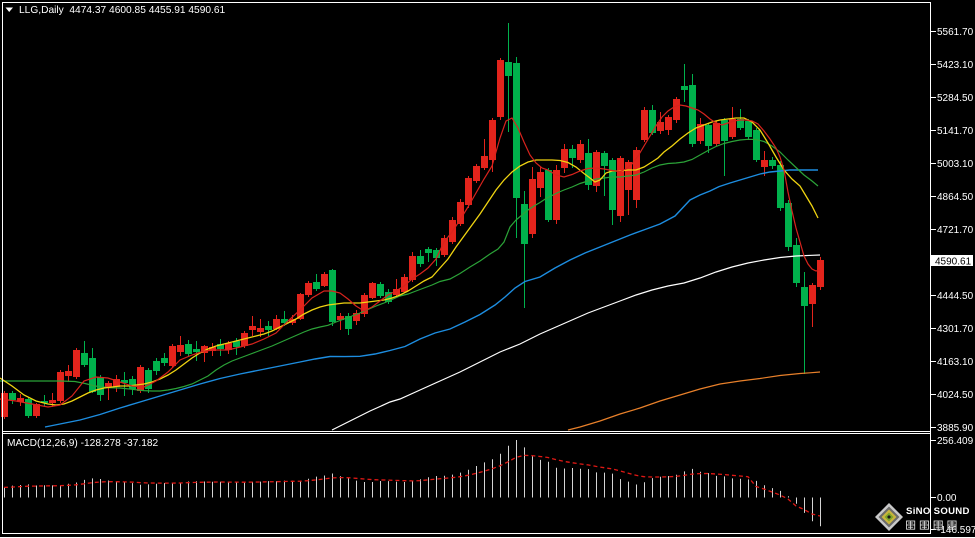  I want to click on svg-text: 5284.50, so click(955, 98).